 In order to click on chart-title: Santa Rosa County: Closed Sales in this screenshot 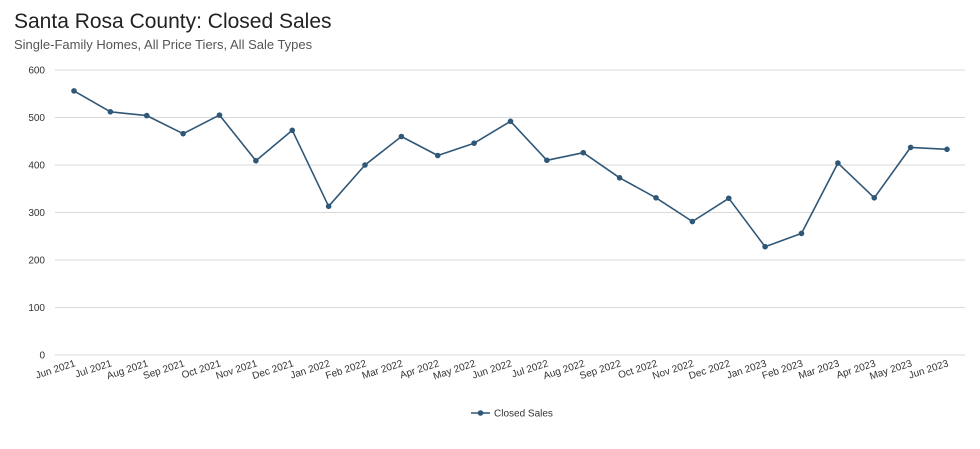, I will do `click(173, 21)`.